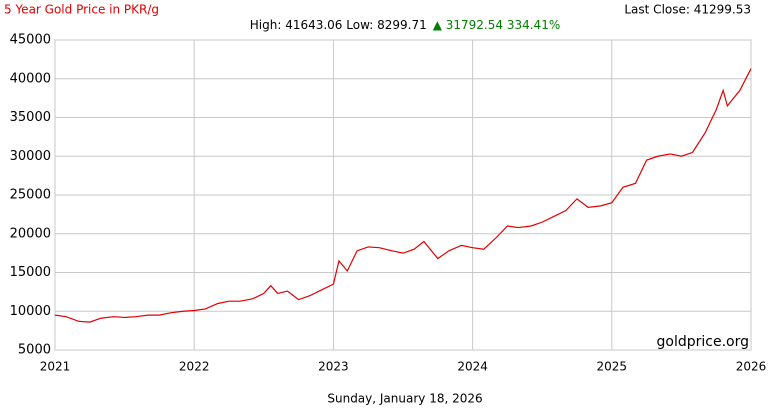 The height and width of the screenshot is (410, 770). Describe the element at coordinates (612, 367) in the screenshot. I see `x-tick-label: 2025` at that location.